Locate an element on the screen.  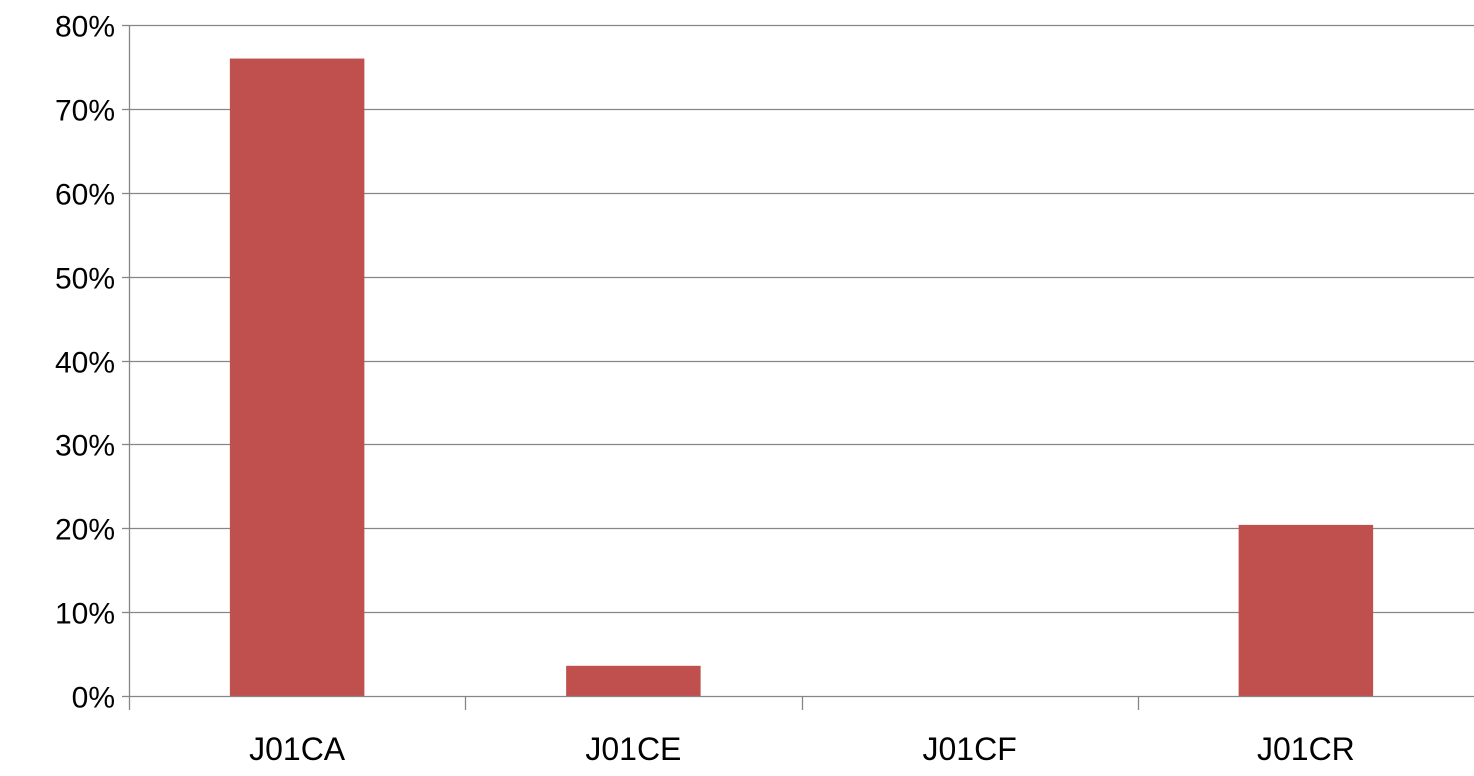
x-category-label: J01CA is located at coordinates (297, 749).